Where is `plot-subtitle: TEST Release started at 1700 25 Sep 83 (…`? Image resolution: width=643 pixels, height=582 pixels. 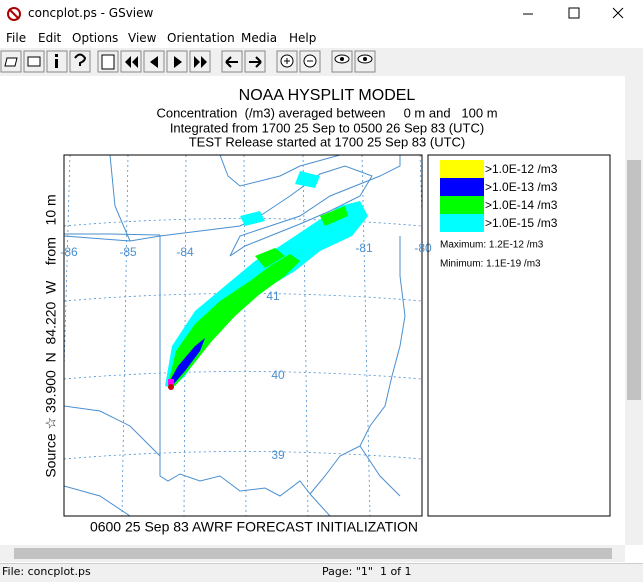
plot-subtitle: TEST Release started at 1700 25 Sep 83 (… is located at coordinates (327, 141).